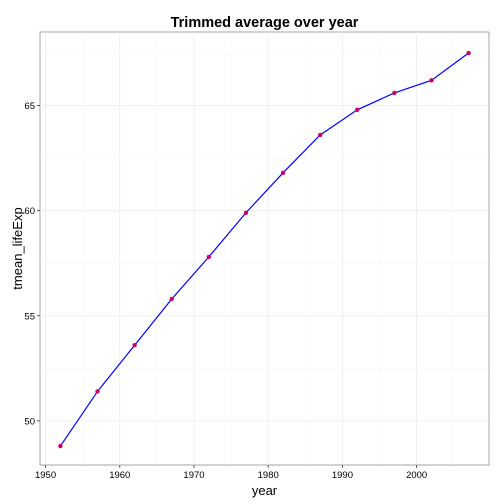  Describe the element at coordinates (29, 421) in the screenshot. I see `y-tick-label: 50` at that location.